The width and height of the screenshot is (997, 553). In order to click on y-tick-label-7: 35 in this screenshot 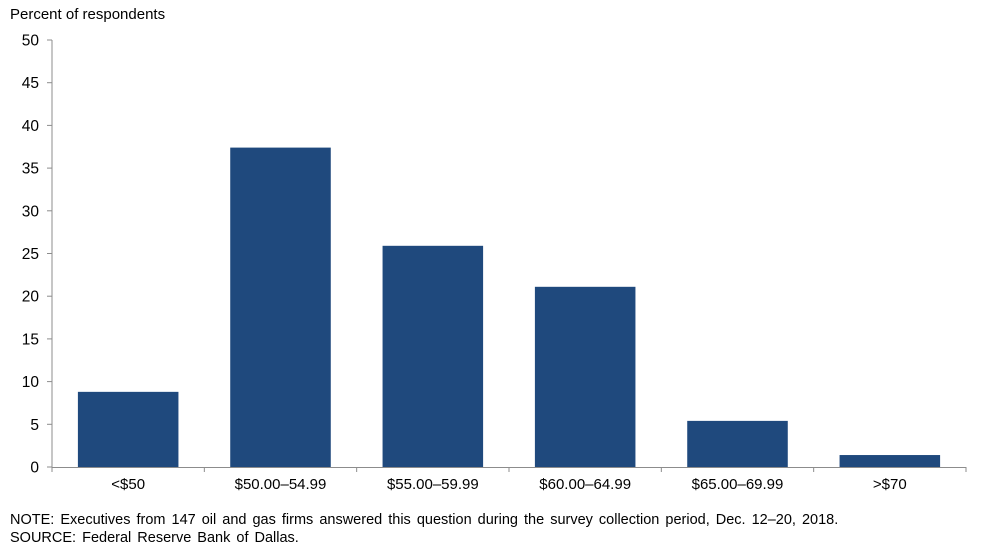, I will do `click(30, 169)`.